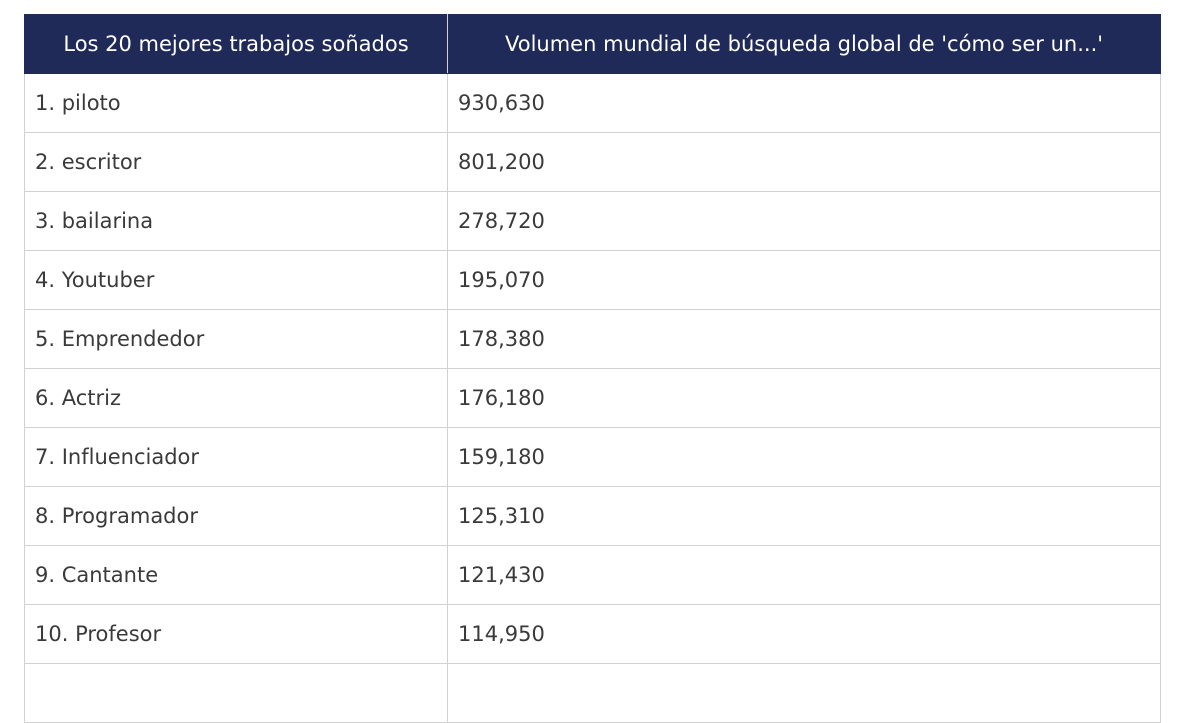 The image size is (1200, 723). What do you see at coordinates (236, 103) in the screenshot?
I see `job-cell: 1. piloto` at bounding box center [236, 103].